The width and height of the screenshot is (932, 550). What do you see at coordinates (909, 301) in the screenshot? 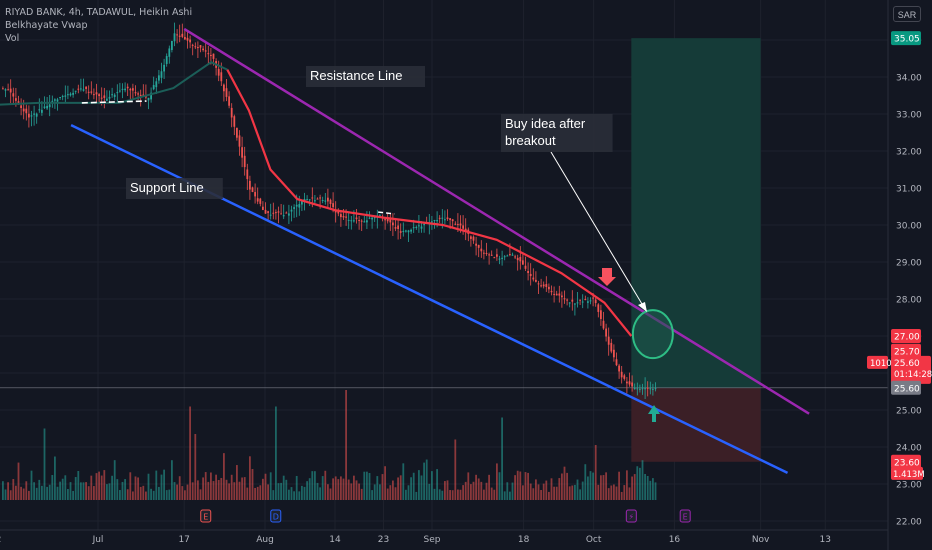
I see `y-tick-label: 28.00` at bounding box center [909, 301].